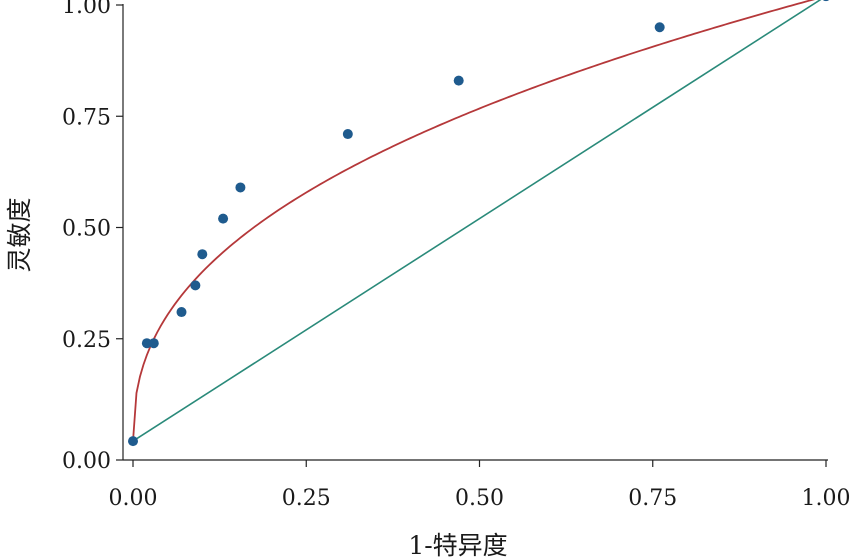 The height and width of the screenshot is (560, 856). What do you see at coordinates (86, 340) in the screenshot?
I see `y-tick-label: 0.25` at bounding box center [86, 340].